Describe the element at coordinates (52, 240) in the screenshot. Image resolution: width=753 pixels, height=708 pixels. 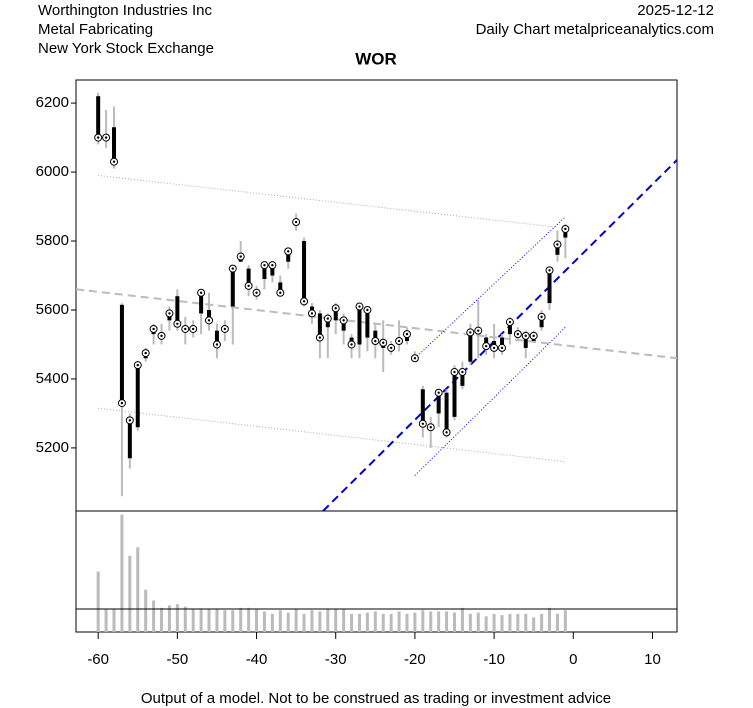
I see `y-tick-label: 5800` at that location.